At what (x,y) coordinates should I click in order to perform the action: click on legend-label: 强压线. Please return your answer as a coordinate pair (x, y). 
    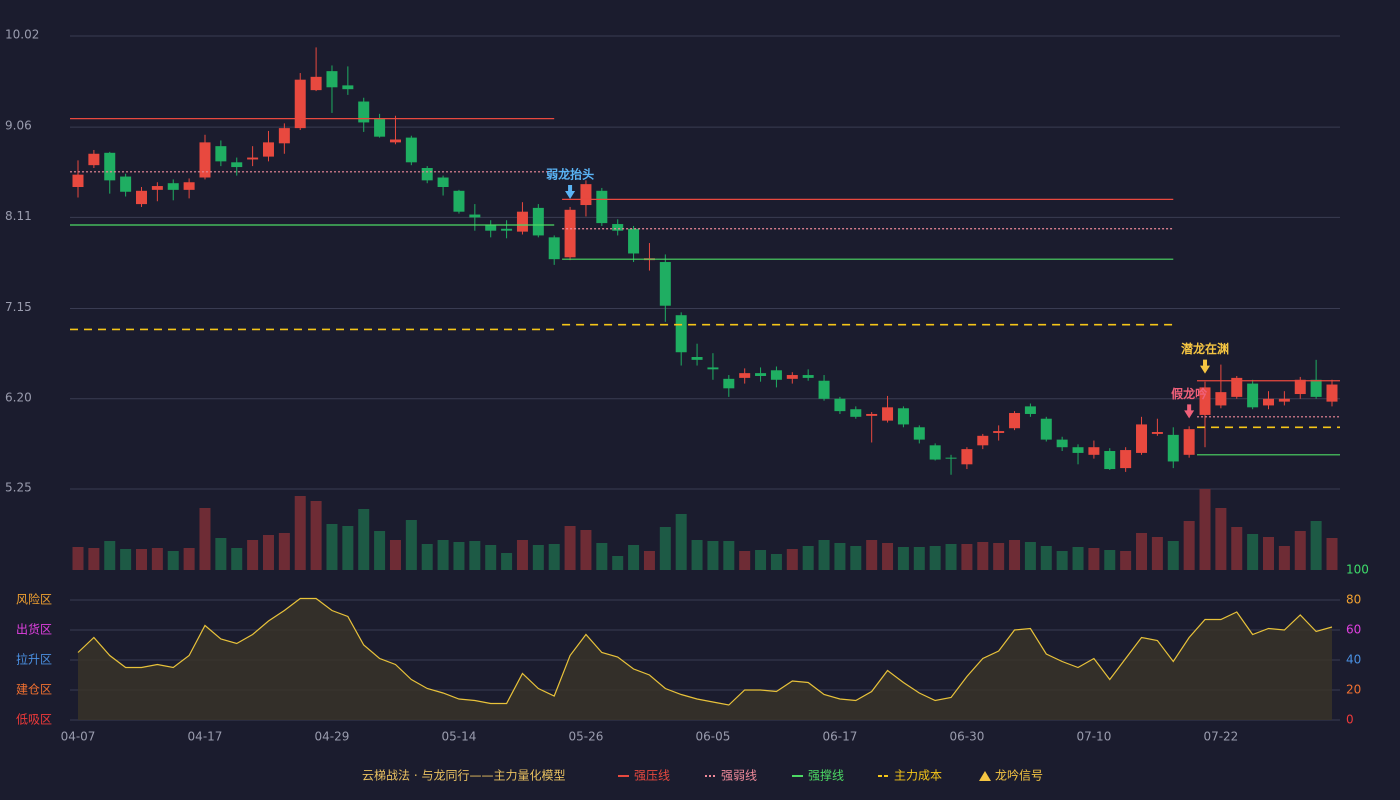
    Looking at the image, I should click on (652, 776).